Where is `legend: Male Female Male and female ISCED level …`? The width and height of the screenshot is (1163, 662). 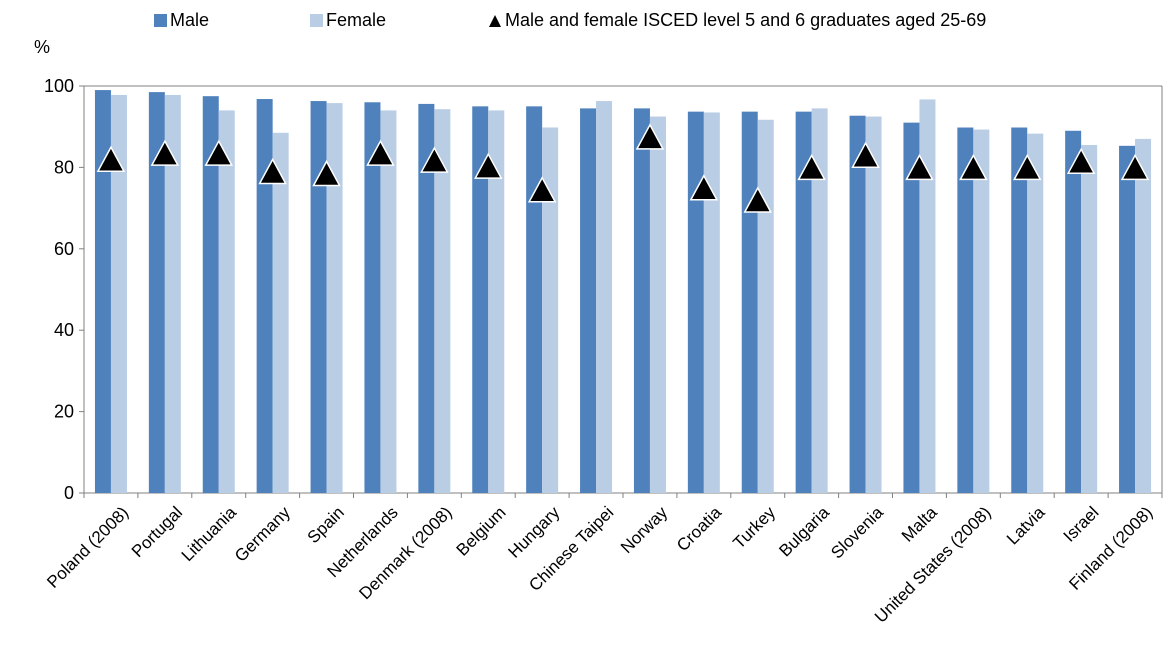
legend: Male Female Male and female ISCED level … is located at coordinates (570, 20).